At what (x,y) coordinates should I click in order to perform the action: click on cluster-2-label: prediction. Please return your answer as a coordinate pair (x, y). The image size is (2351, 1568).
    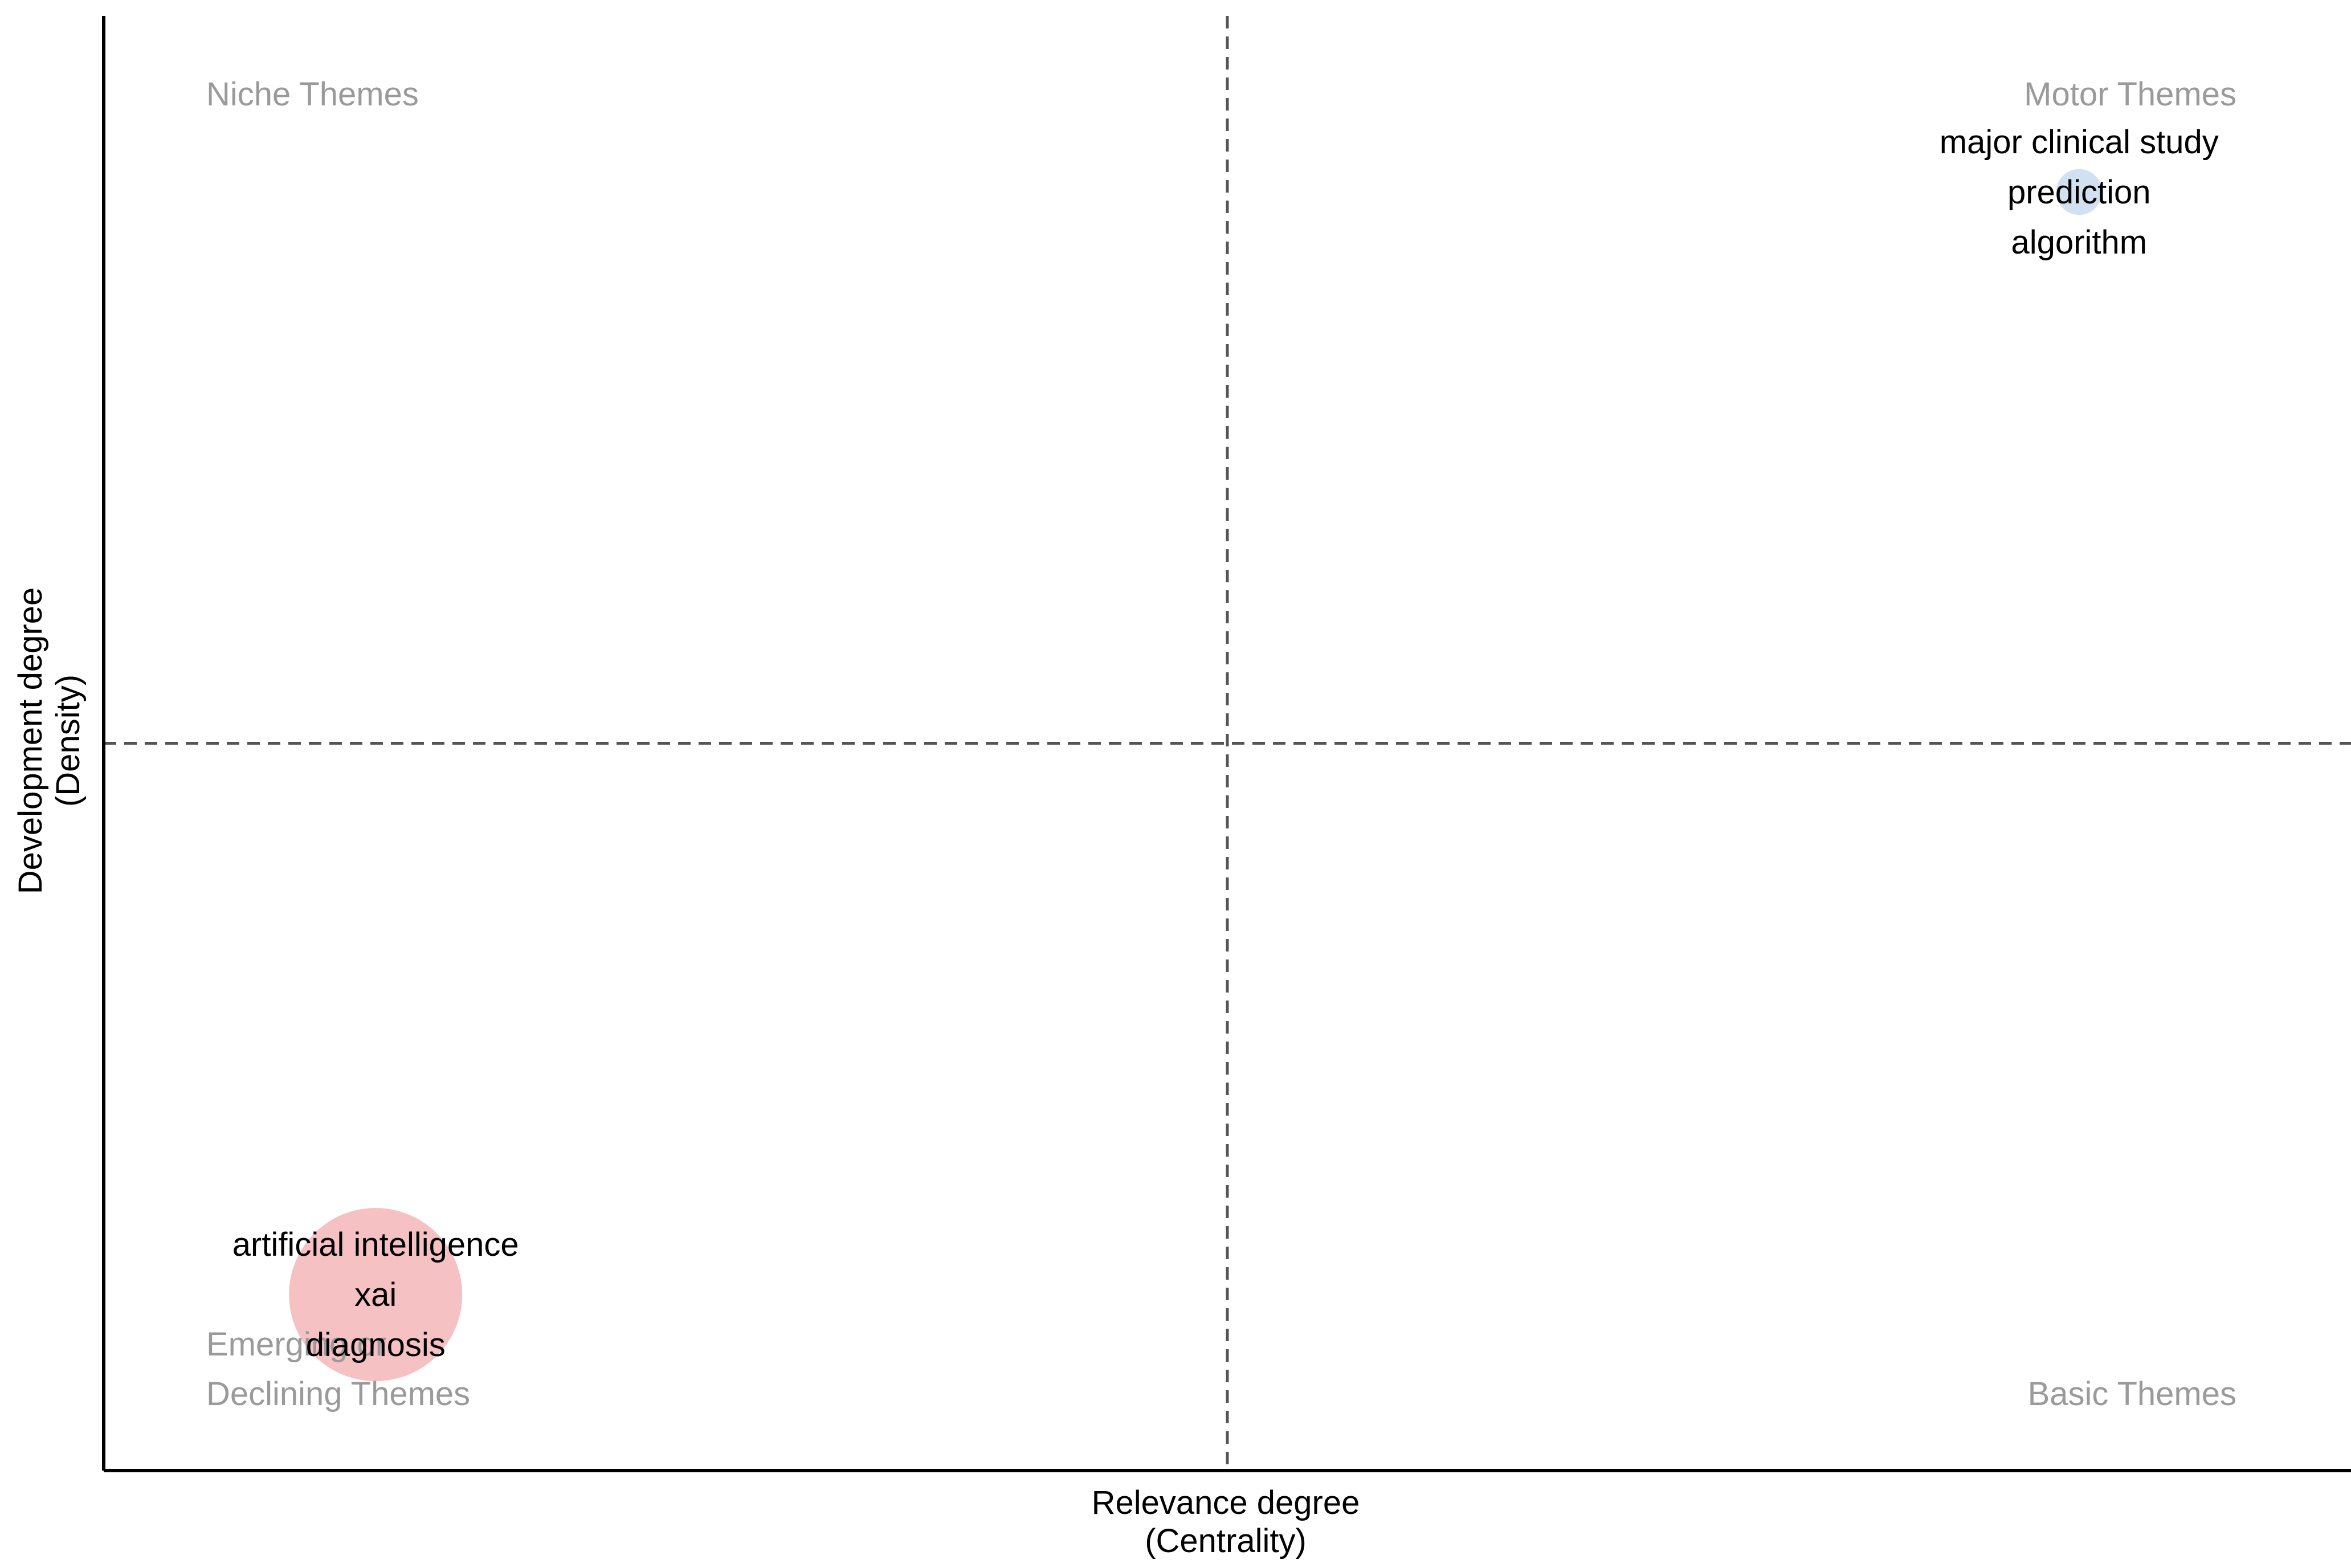
    Looking at the image, I should click on (2078, 192).